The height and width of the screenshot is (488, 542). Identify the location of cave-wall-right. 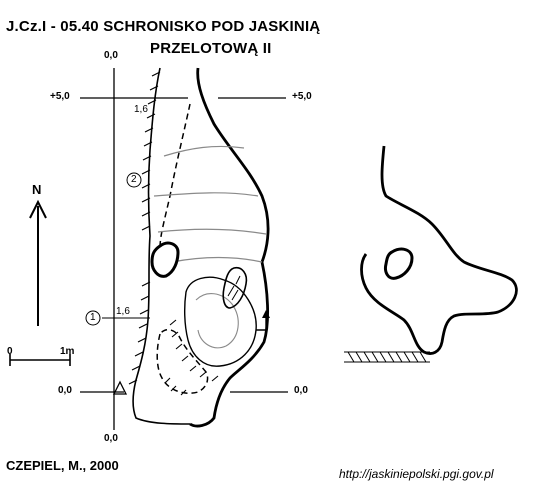
(229, 247).